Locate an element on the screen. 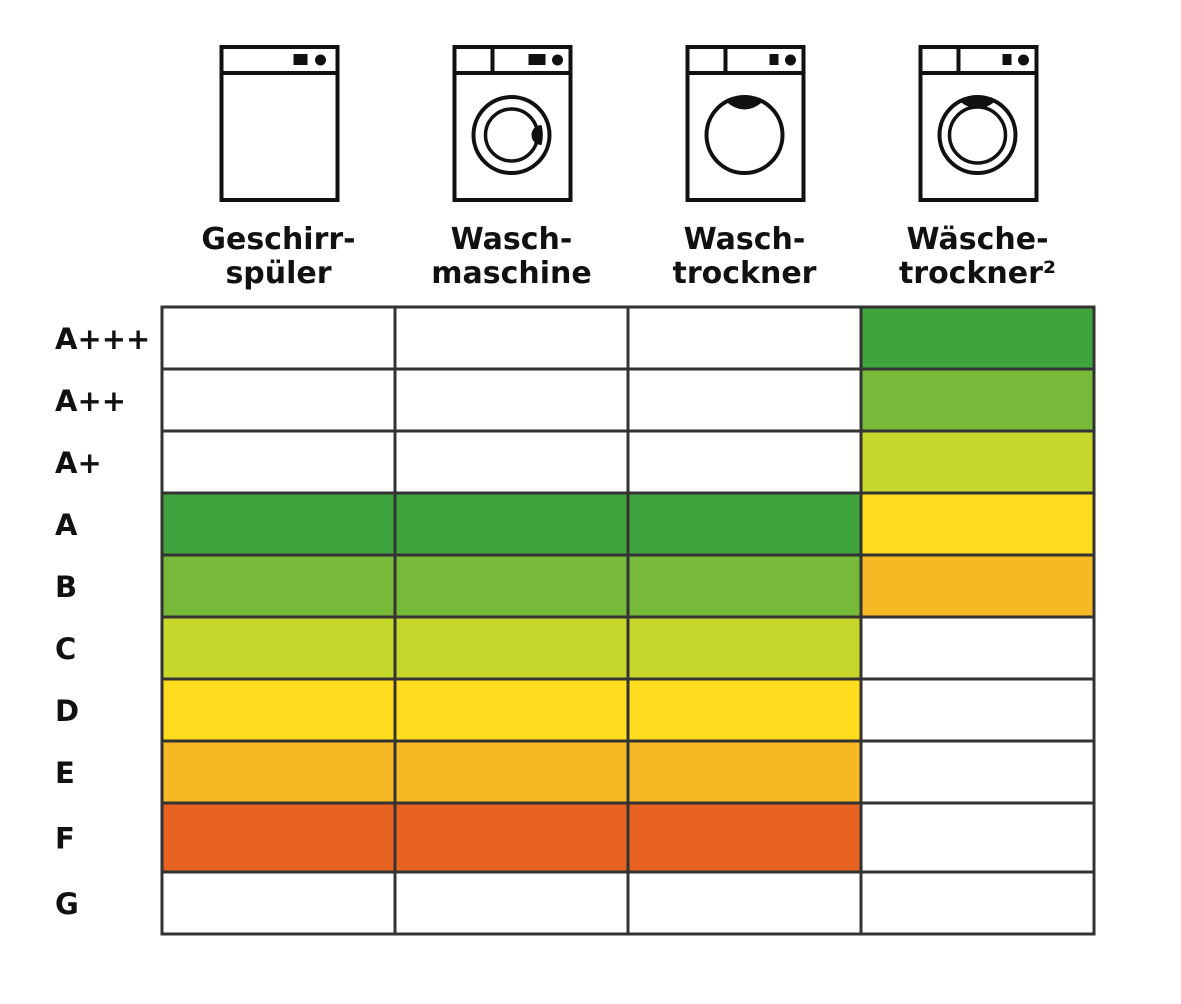 The image size is (1181, 1004). column-label: Wasch-maschine is located at coordinates (511, 256).